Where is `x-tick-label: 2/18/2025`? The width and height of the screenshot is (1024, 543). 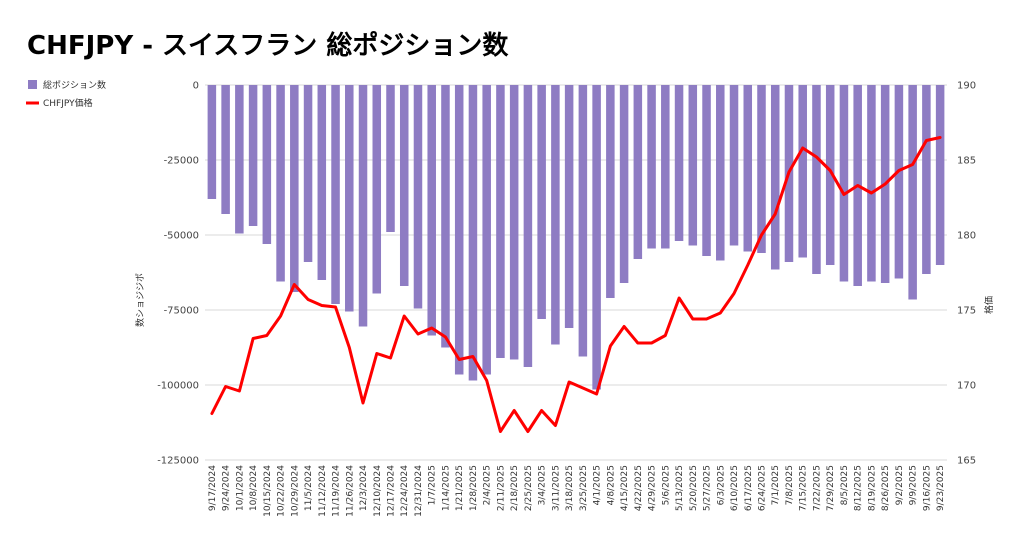 x-tick-label: 2/18/2025 is located at coordinates (515, 488).